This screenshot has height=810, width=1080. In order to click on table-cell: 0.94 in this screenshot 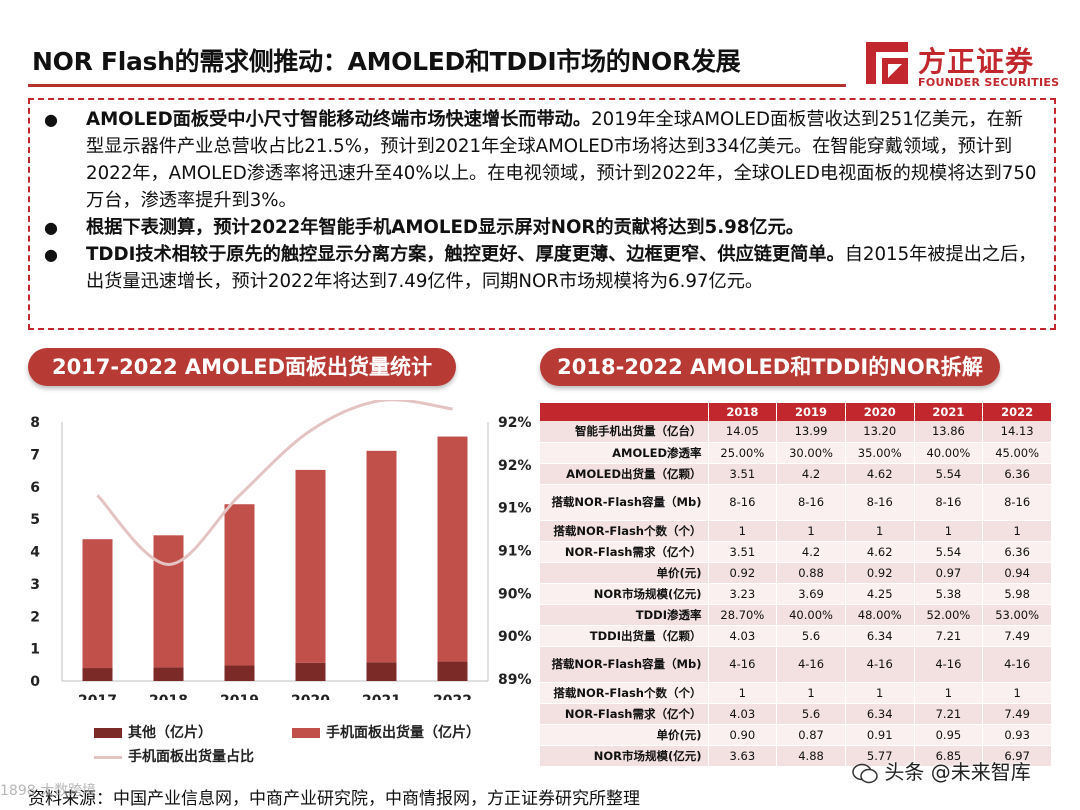, I will do `click(1017, 573)`.